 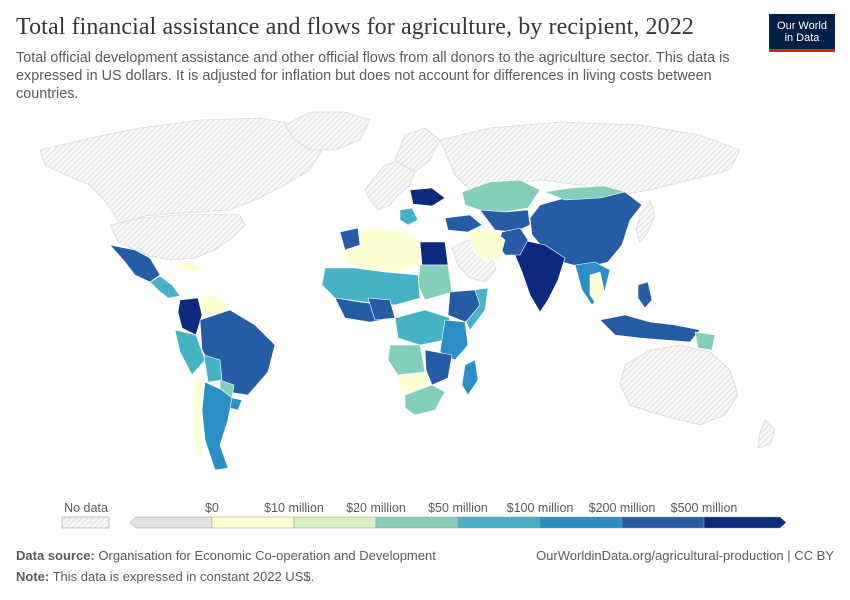 What do you see at coordinates (376, 508) in the screenshot?
I see `legend-bin-label: $20 million` at bounding box center [376, 508].